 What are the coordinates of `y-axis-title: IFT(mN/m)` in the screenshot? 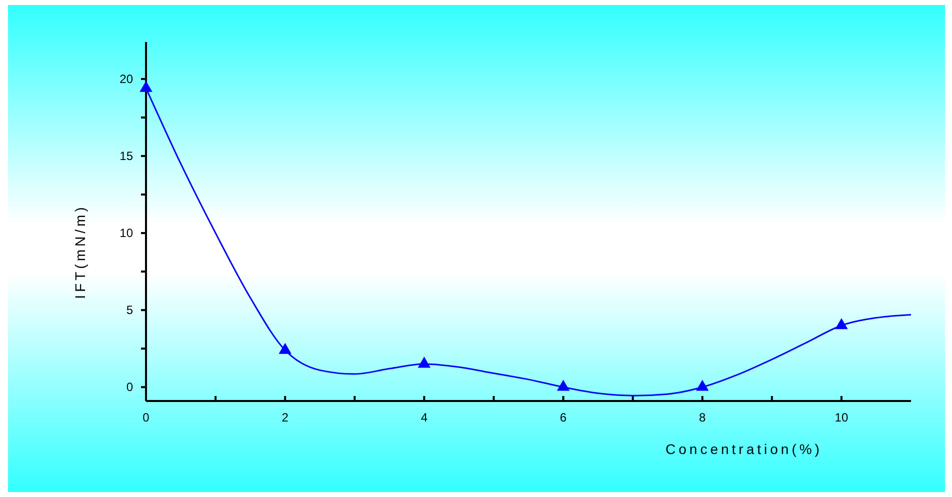 It's located at (80, 251).